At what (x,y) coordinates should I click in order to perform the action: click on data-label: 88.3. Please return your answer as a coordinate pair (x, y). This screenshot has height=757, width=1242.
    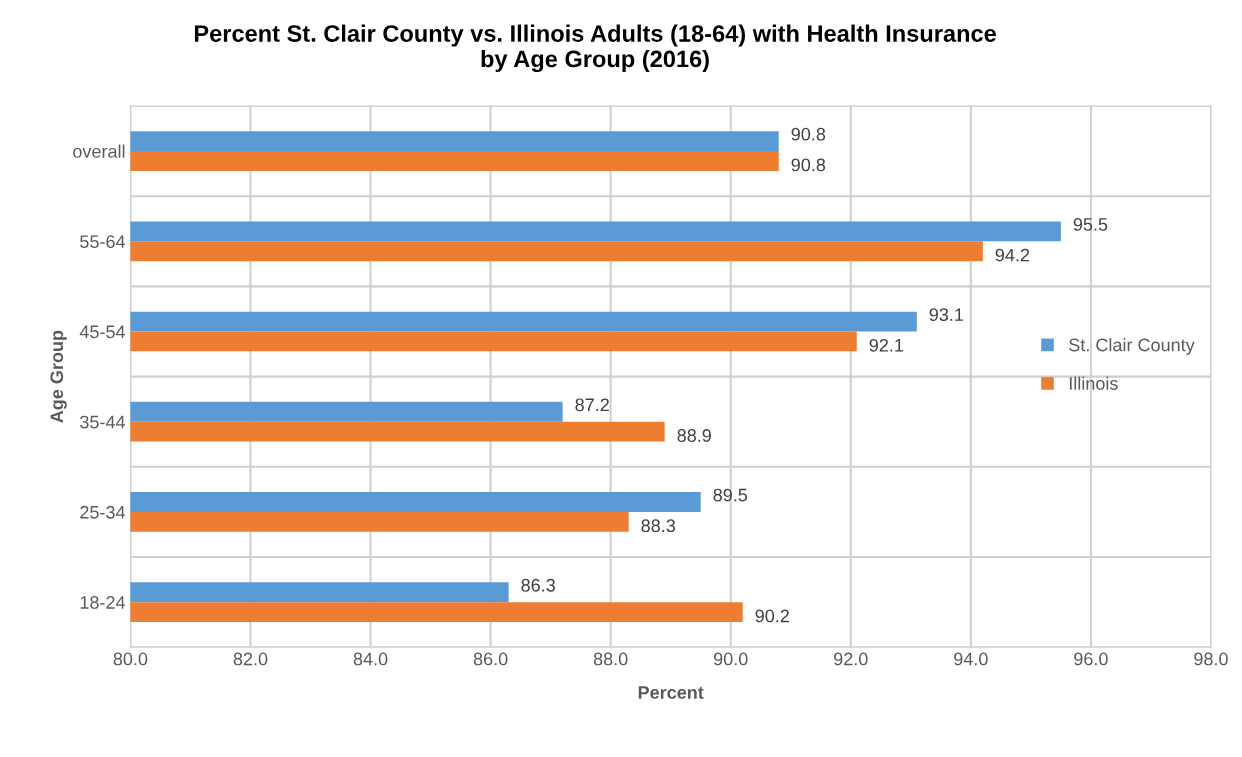
    Looking at the image, I should click on (658, 526).